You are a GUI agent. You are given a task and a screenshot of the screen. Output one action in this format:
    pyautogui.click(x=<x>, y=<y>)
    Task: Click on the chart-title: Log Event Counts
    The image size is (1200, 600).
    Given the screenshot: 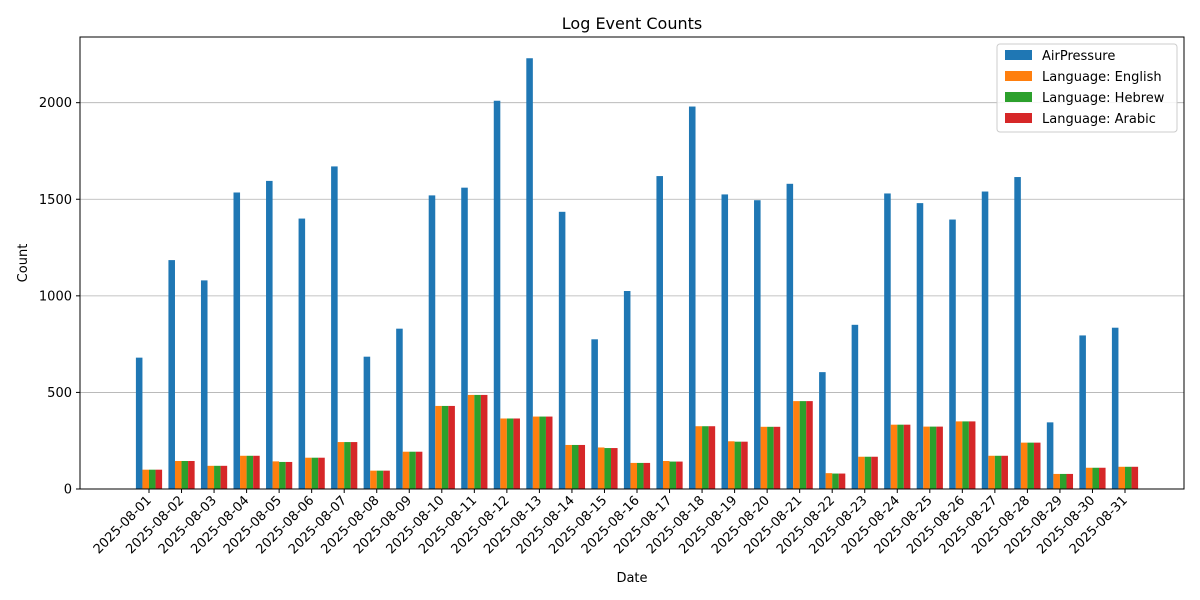 What is the action you would take?
    pyautogui.click(x=632, y=23)
    